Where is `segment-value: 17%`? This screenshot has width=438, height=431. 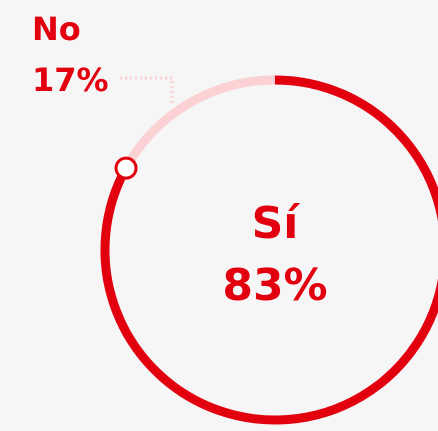 segment-value: 17% is located at coordinates (70, 80).